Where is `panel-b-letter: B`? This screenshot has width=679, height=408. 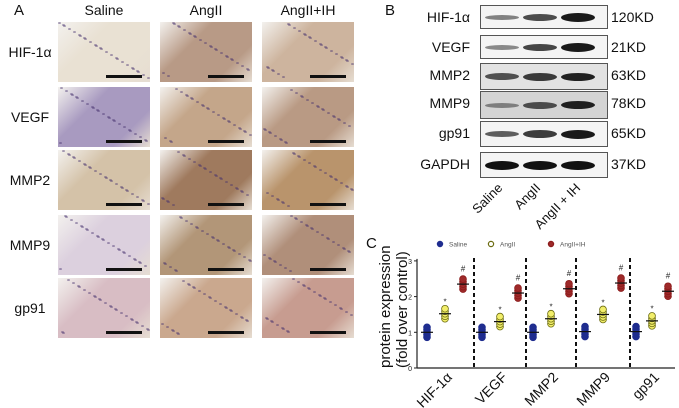 panel-b-letter: B is located at coordinates (390, 10).